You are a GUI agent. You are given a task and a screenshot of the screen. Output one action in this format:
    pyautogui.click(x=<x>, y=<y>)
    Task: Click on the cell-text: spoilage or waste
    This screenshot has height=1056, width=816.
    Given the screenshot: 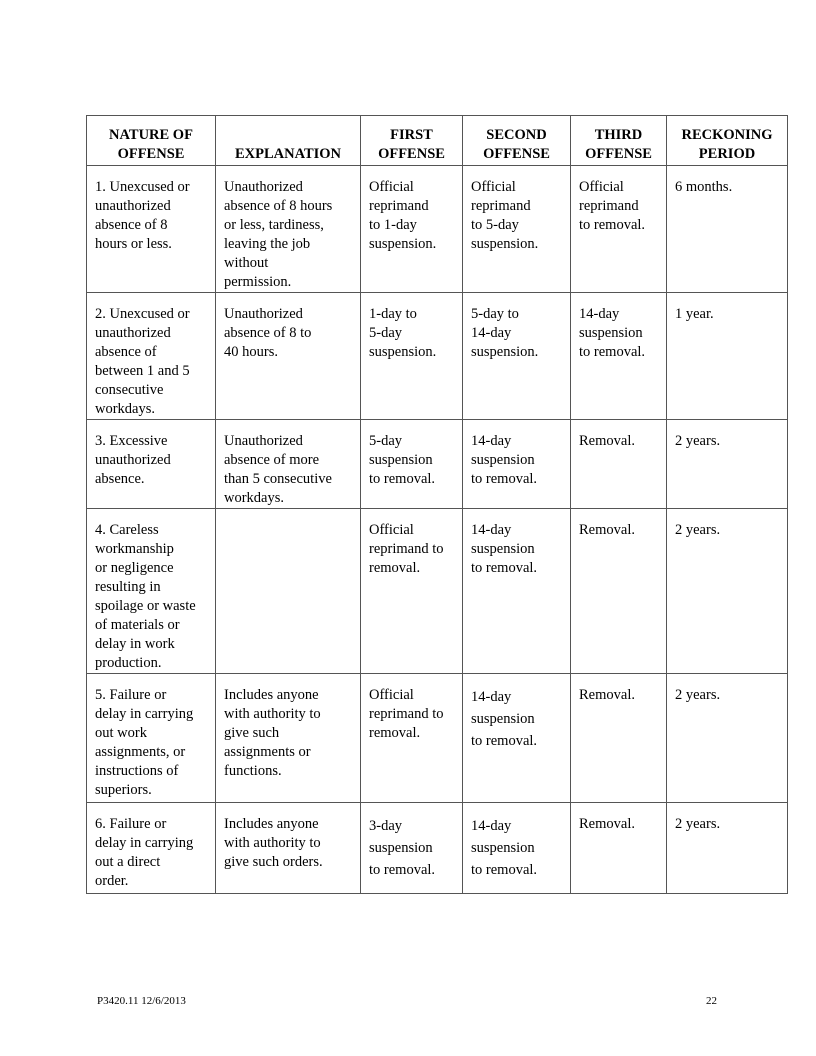 What is the action you would take?
    pyautogui.click(x=145, y=606)
    